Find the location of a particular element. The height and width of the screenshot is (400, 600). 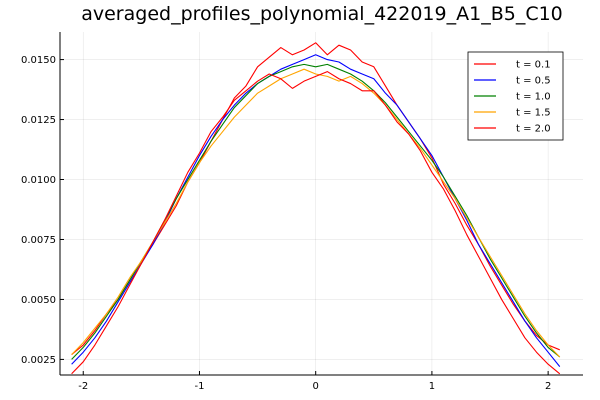

x-tick-label: -2 is located at coordinates (83, 386).